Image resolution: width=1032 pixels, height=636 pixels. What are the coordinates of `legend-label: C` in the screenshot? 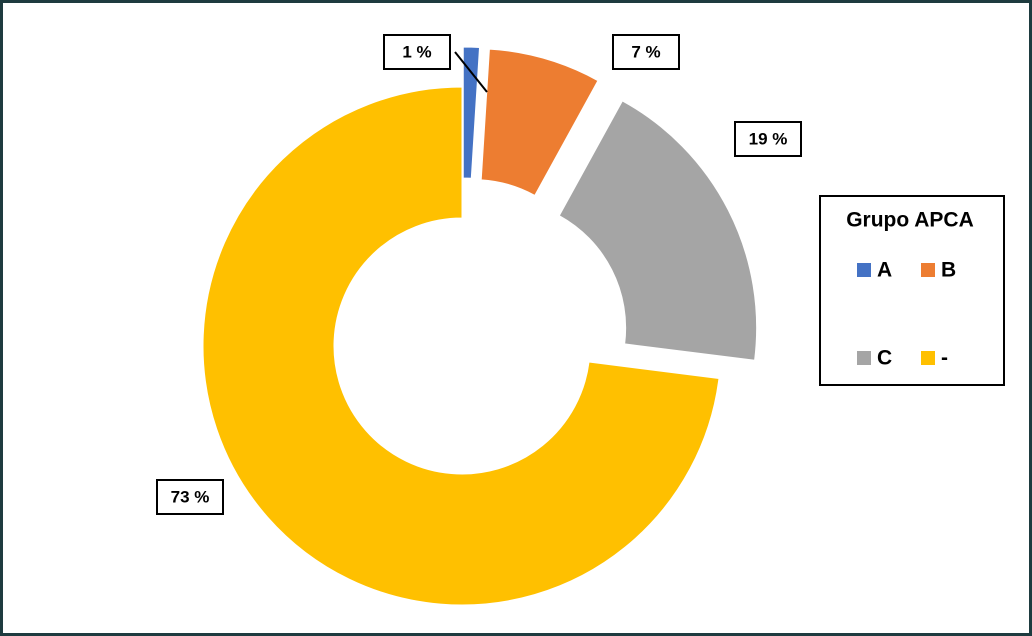 It's located at (884, 358).